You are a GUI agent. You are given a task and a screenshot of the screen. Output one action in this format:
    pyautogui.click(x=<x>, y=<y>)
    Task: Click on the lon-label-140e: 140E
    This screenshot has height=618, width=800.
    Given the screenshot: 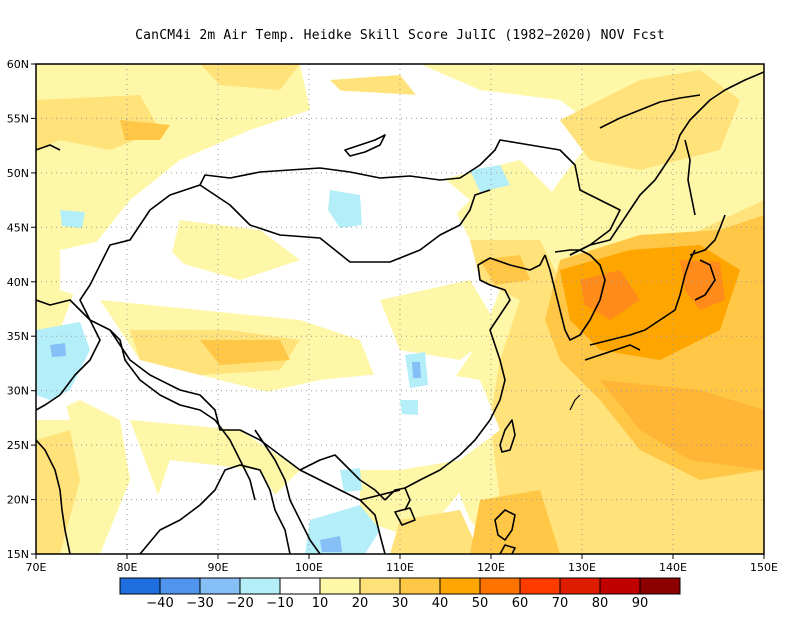 What is the action you would take?
    pyautogui.click(x=673, y=567)
    